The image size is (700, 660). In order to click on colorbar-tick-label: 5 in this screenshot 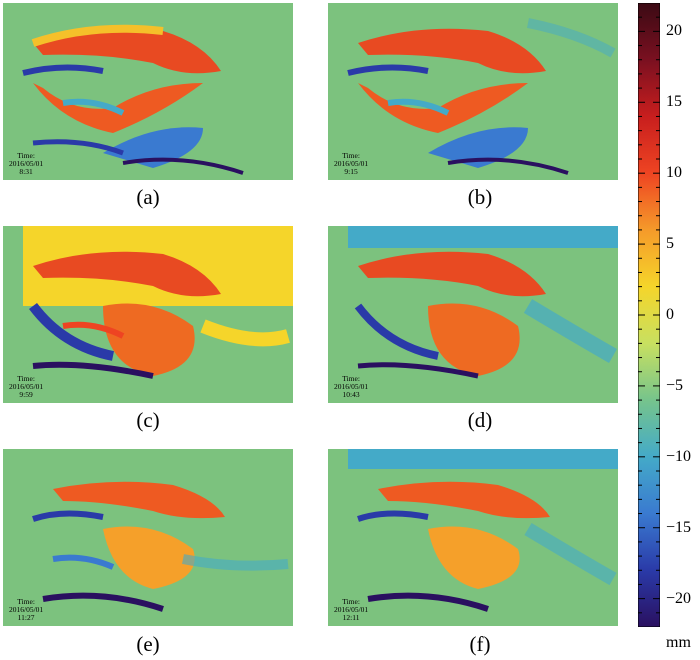, I will do `click(670, 244)`.